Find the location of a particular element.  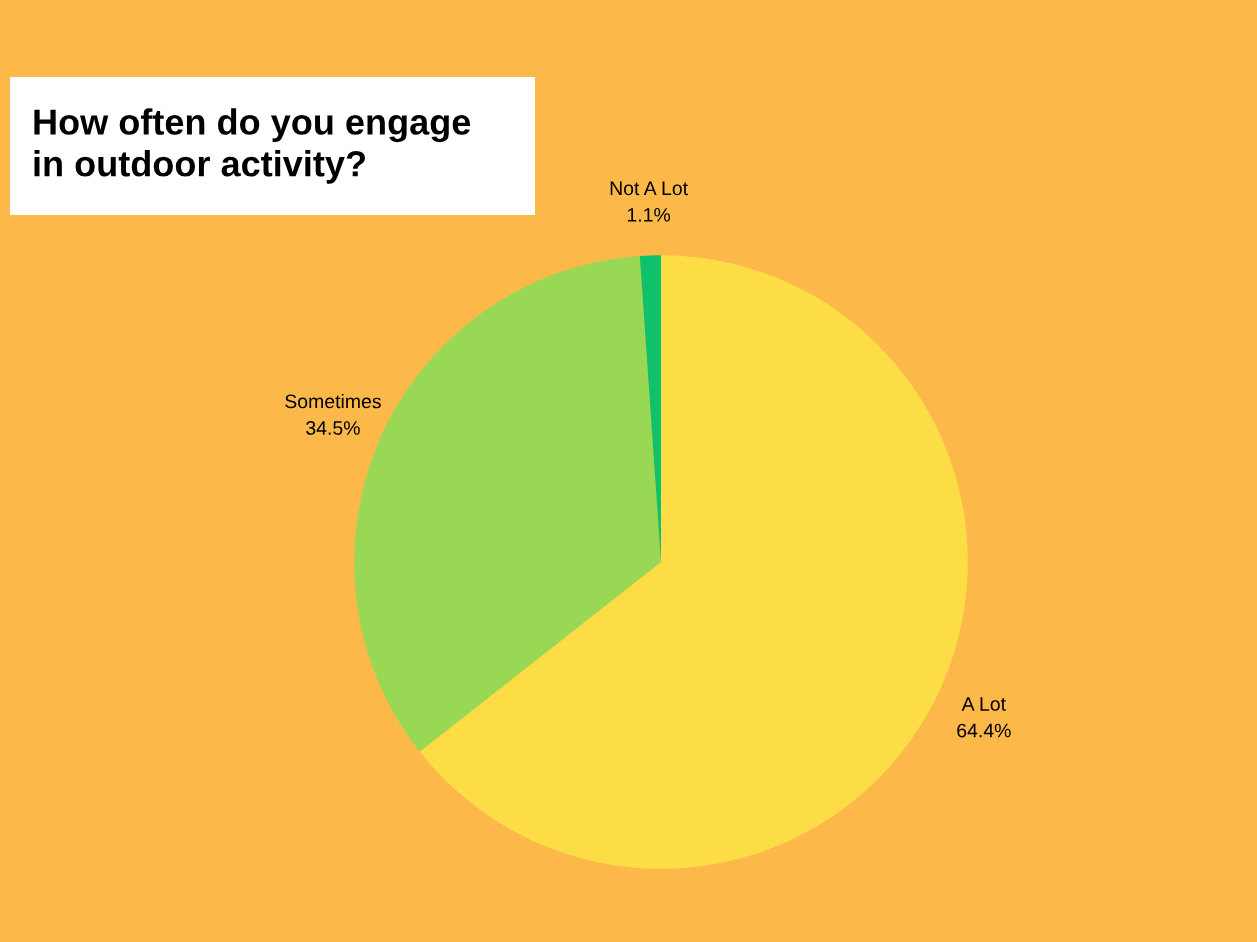

chart-title: How often do you engage in outdoor activity? is located at coordinates (252, 146).